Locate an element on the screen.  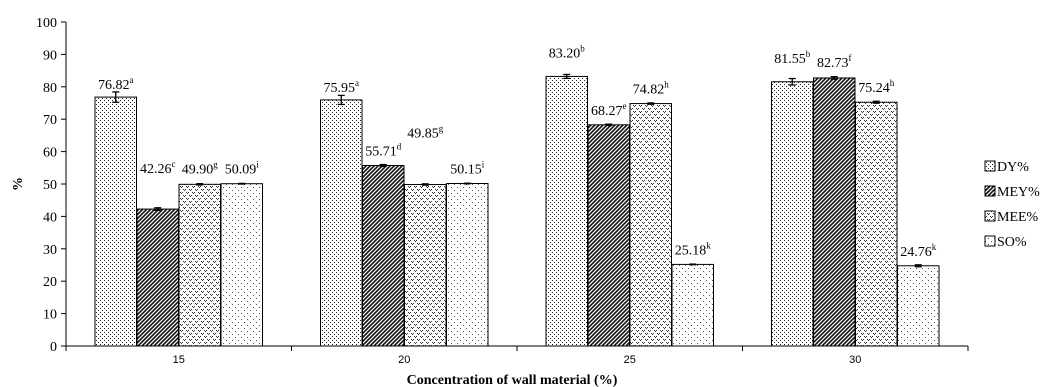
legend-swatch-mey is located at coordinates (990, 191).